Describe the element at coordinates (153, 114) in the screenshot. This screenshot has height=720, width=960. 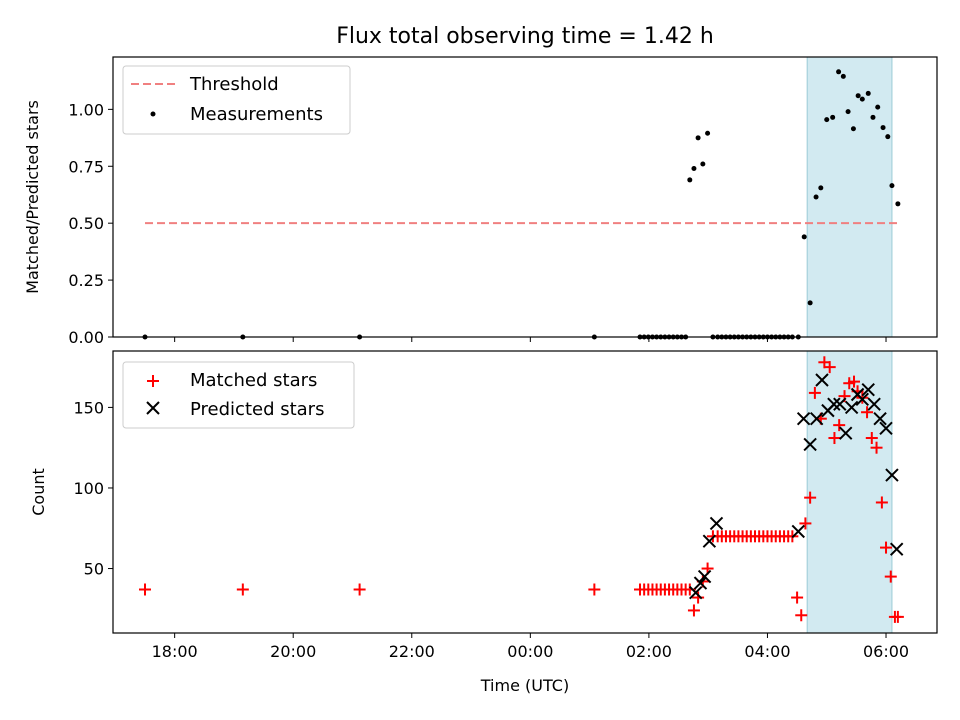
I see `legend-measurements-swatch` at that location.